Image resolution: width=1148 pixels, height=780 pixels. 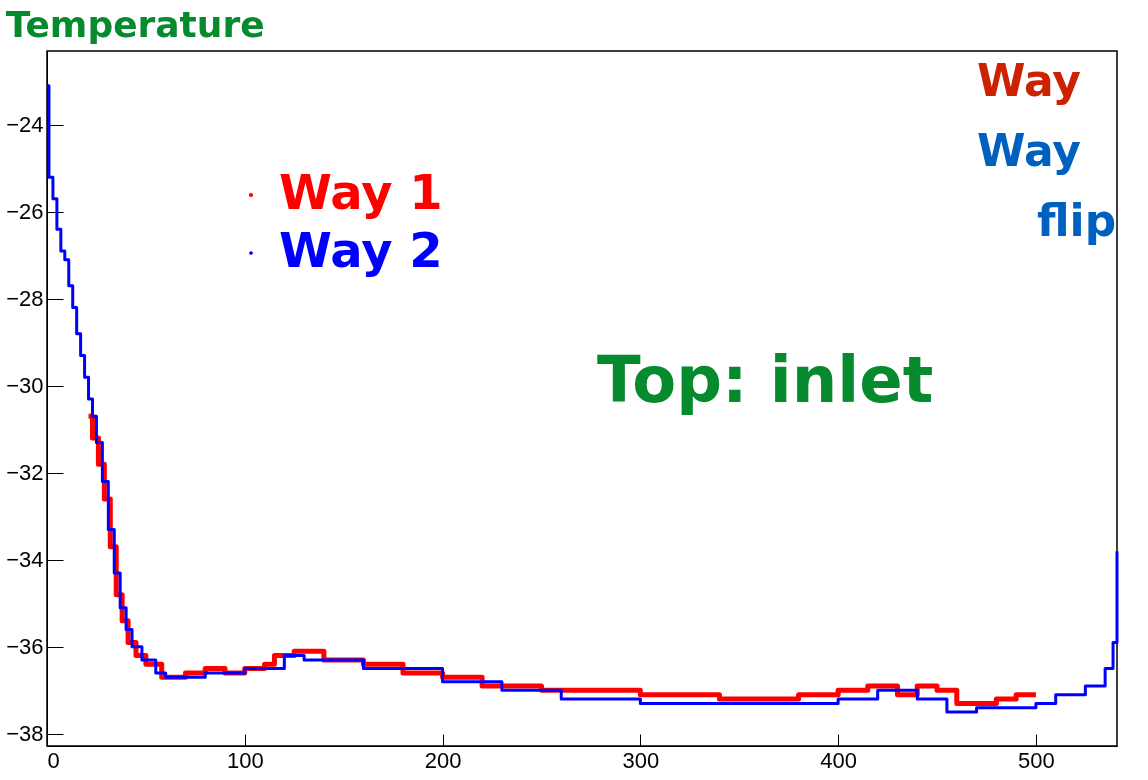 What do you see at coordinates (25, 212) in the screenshot?
I see `y-tick-label: −26` at bounding box center [25, 212].